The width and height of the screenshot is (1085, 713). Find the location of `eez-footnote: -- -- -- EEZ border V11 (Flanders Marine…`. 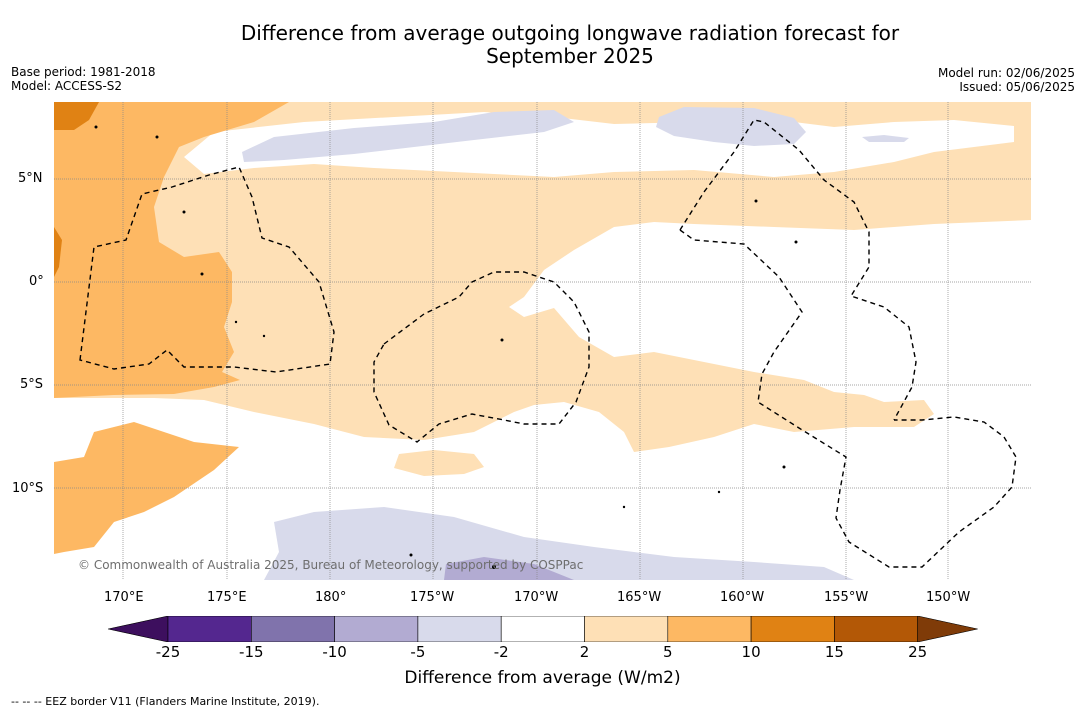

eez-footnote: -- -- -- EEZ border V11 (Flanders Marine… is located at coordinates (165, 701).